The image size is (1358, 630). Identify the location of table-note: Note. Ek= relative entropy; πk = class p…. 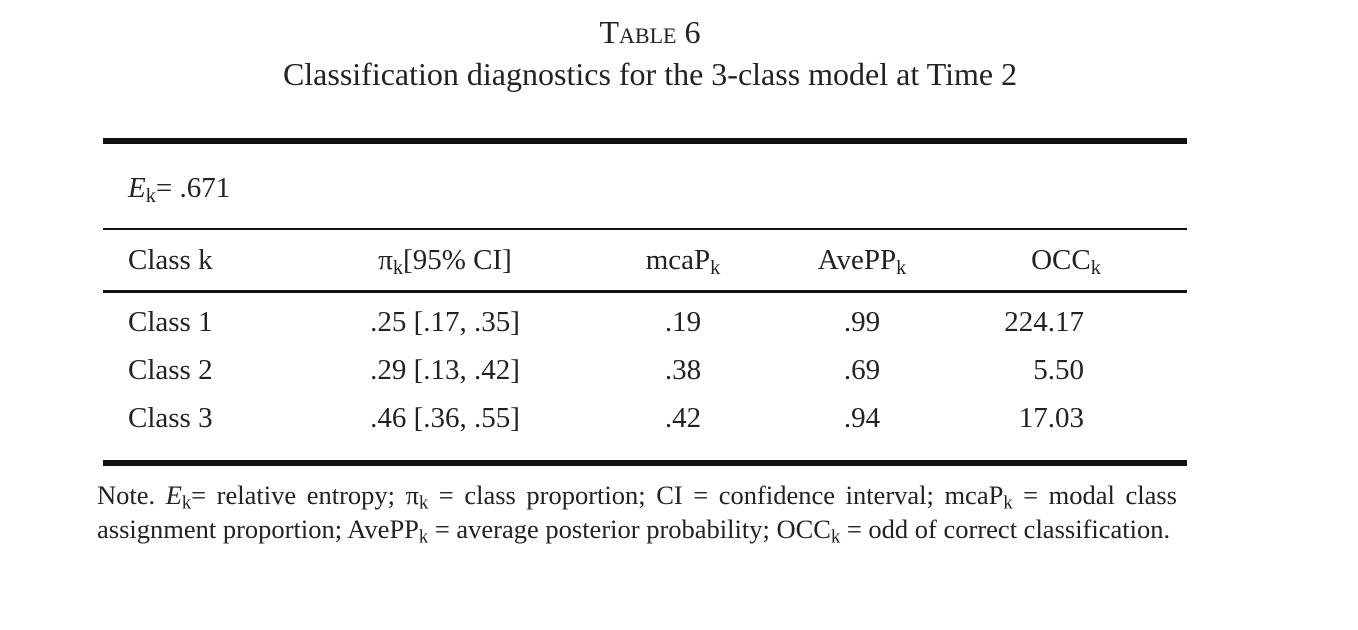
(637, 512).